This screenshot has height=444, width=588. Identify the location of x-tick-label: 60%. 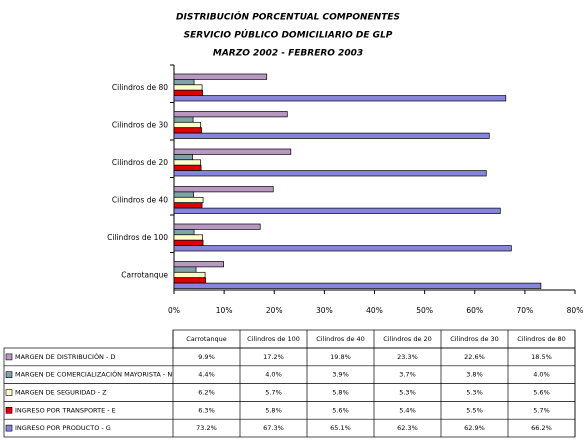
(474, 310).